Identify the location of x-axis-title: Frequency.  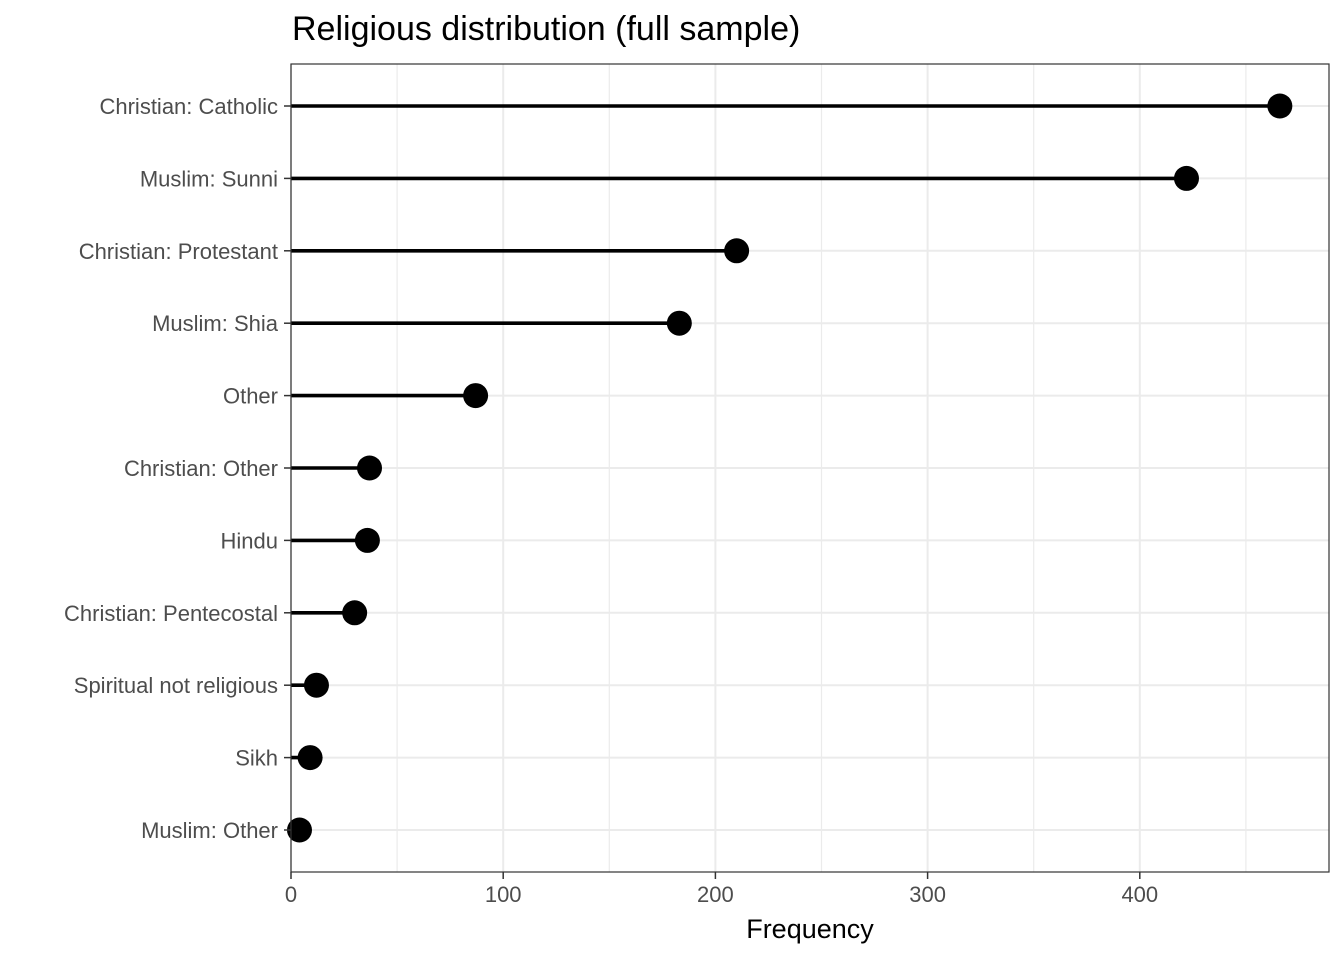
(810, 929).